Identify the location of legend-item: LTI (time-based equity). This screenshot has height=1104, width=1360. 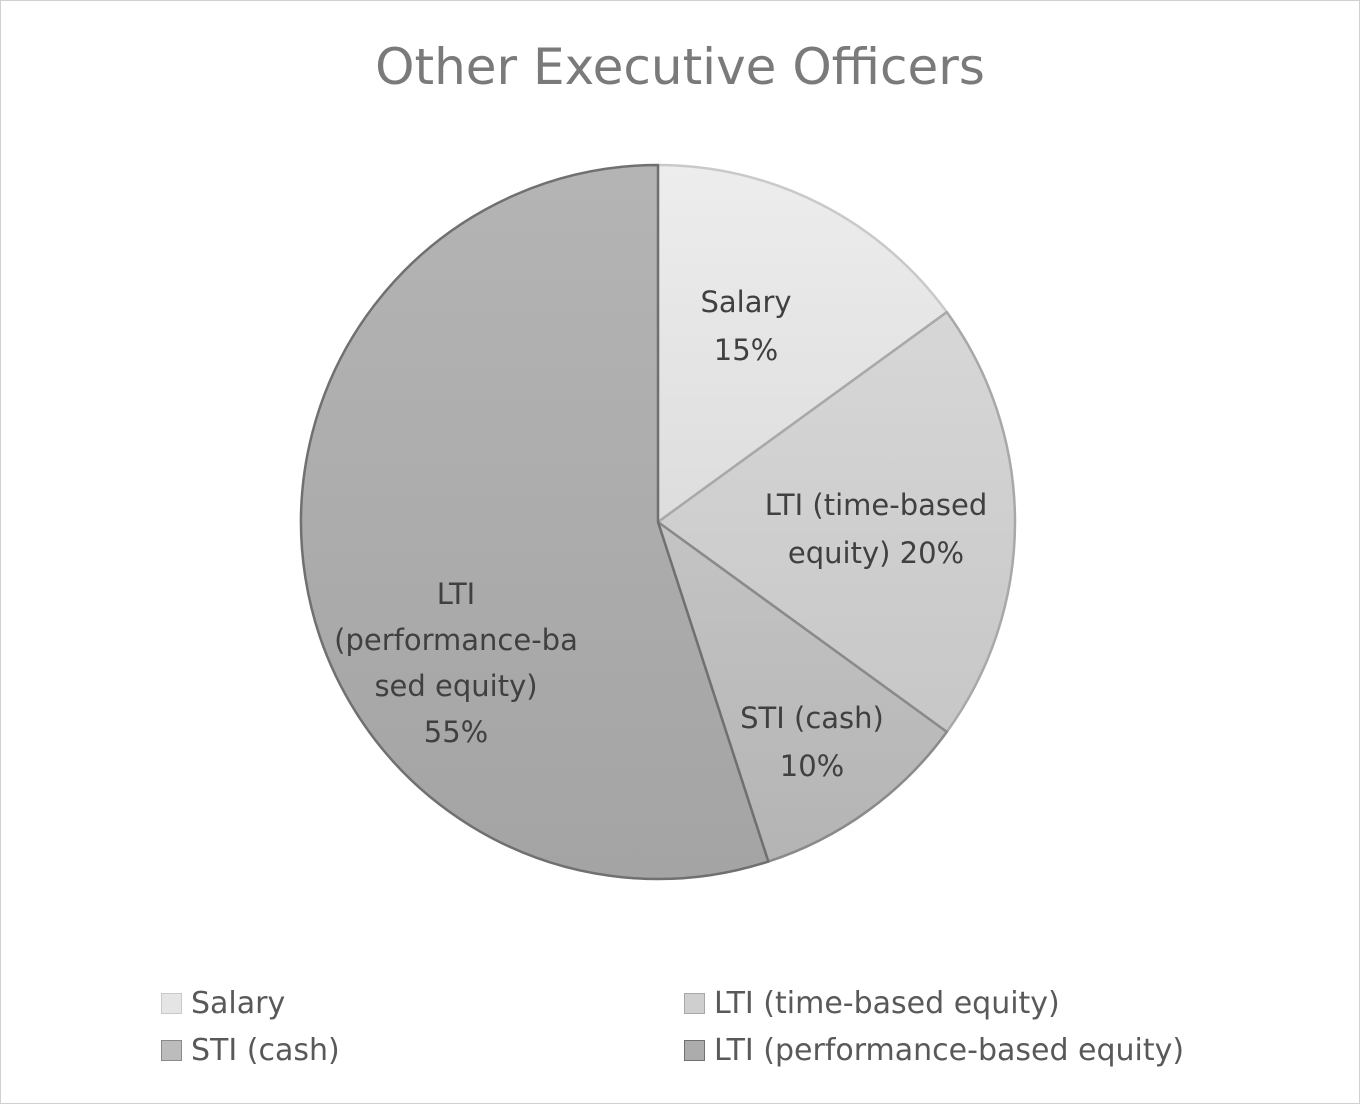
(872, 1003).